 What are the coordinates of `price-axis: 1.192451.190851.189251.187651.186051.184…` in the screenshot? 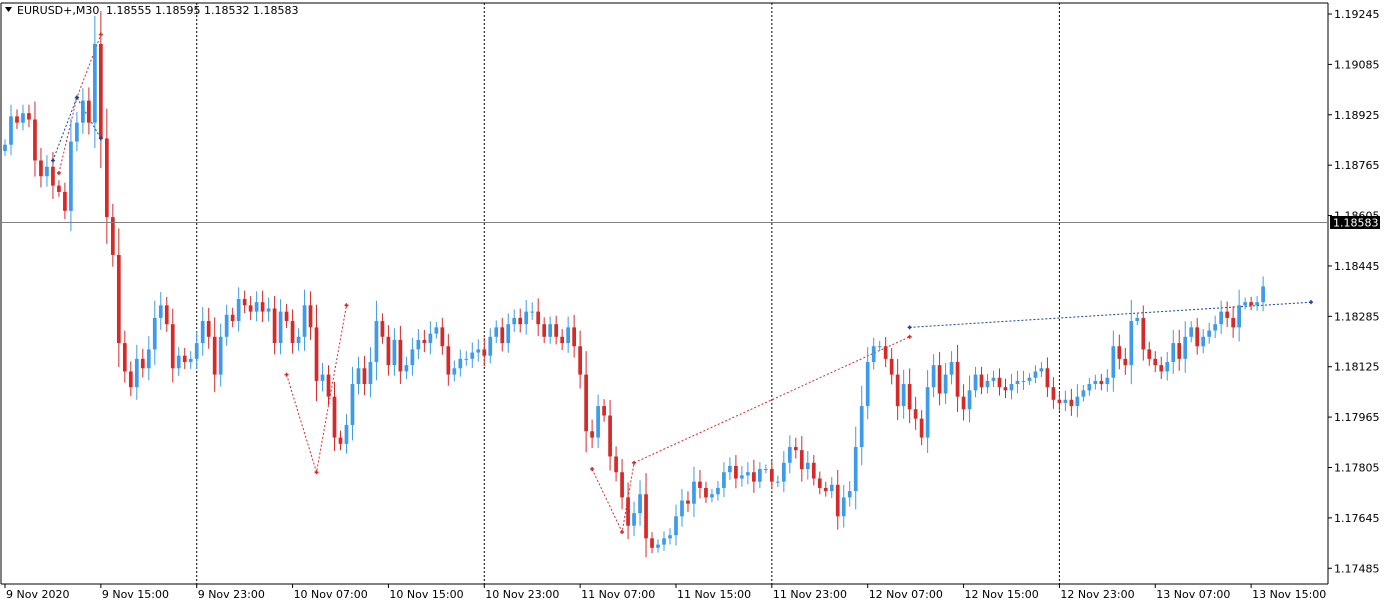 It's located at (1354, 291).